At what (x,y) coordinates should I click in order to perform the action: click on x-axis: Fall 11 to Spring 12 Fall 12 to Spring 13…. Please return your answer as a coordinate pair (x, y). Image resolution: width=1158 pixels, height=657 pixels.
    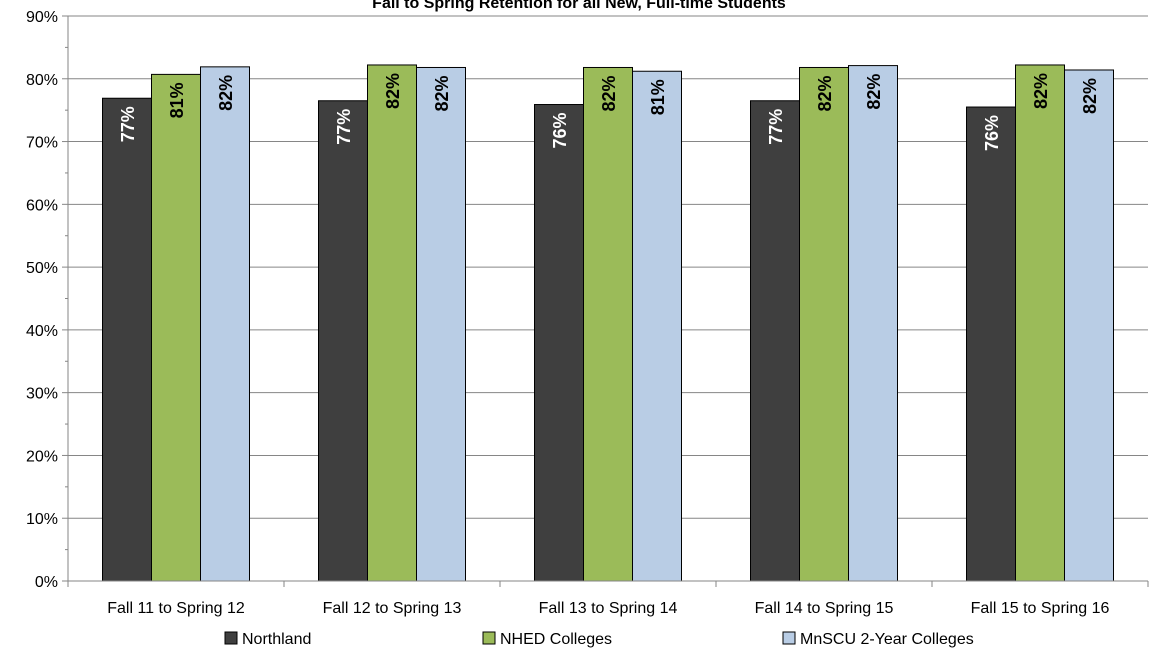
    Looking at the image, I should click on (608, 598).